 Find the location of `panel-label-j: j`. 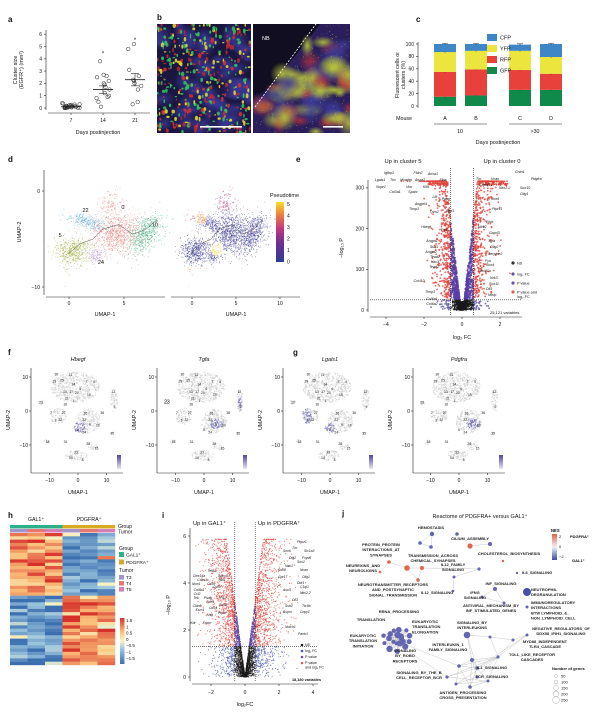

panel-label-j: j is located at coordinates (342, 513).